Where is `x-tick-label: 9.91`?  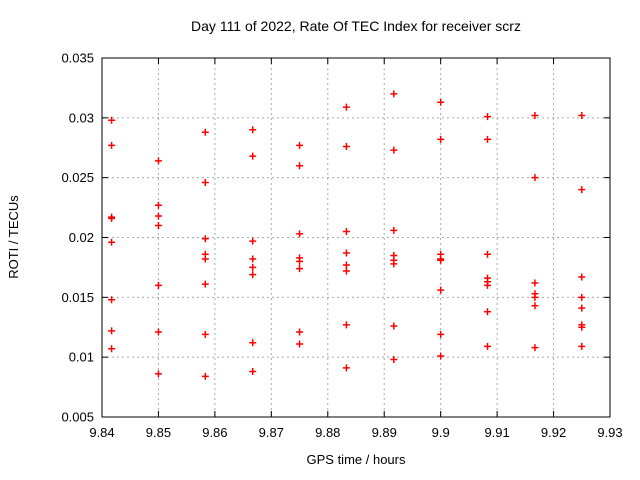
x-tick-label: 9.91 is located at coordinates (496, 432).